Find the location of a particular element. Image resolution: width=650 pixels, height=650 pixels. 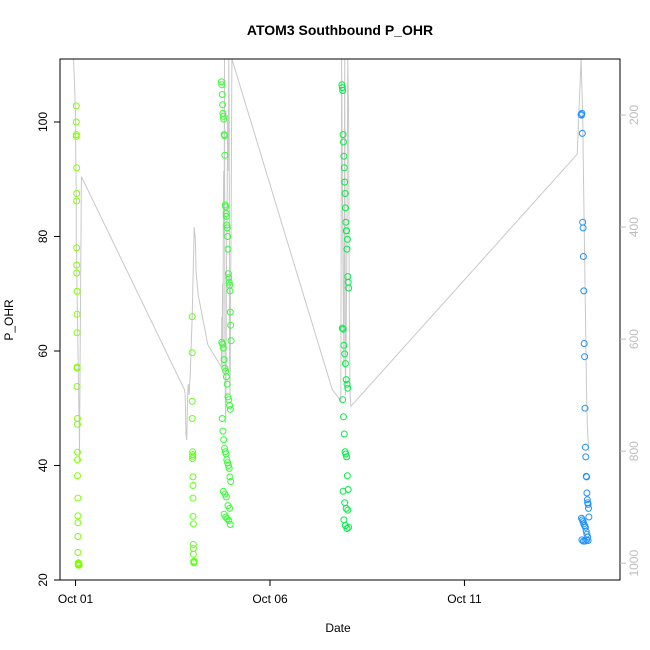

y-tick-label: 80 is located at coordinates (43, 237).